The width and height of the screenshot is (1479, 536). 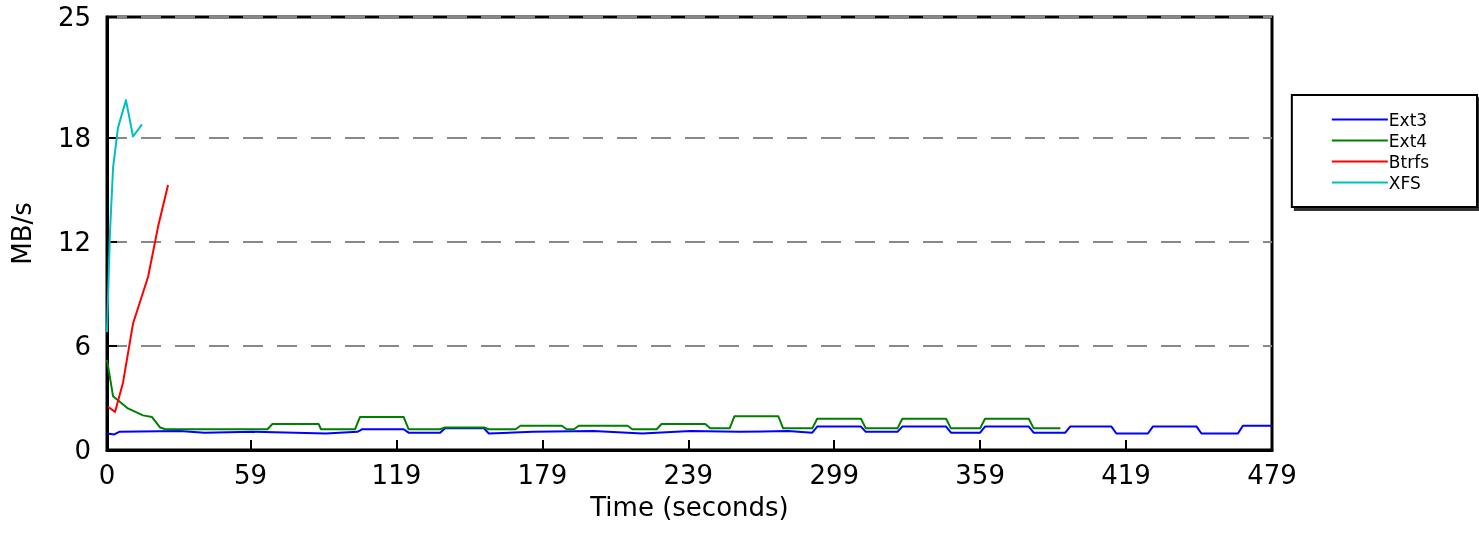 I want to click on x-tick-label: 479, so click(x=1272, y=475).